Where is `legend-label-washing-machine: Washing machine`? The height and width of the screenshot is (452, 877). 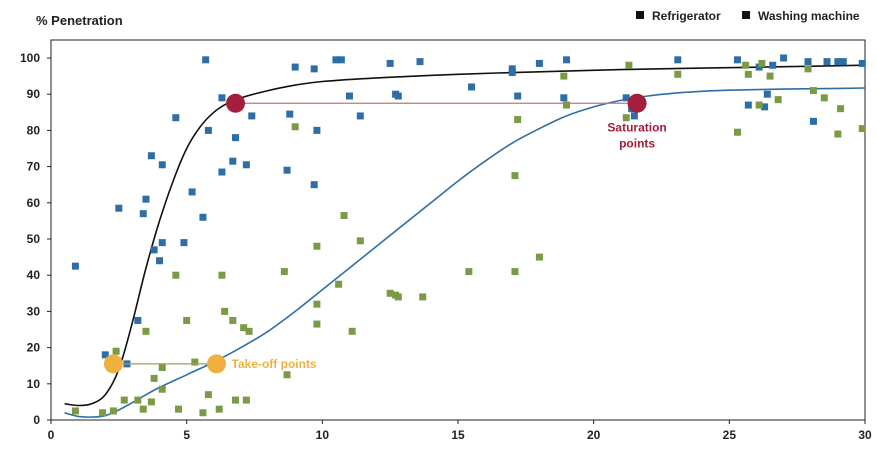 legend-label-washing-machine: Washing machine is located at coordinates (809, 16).